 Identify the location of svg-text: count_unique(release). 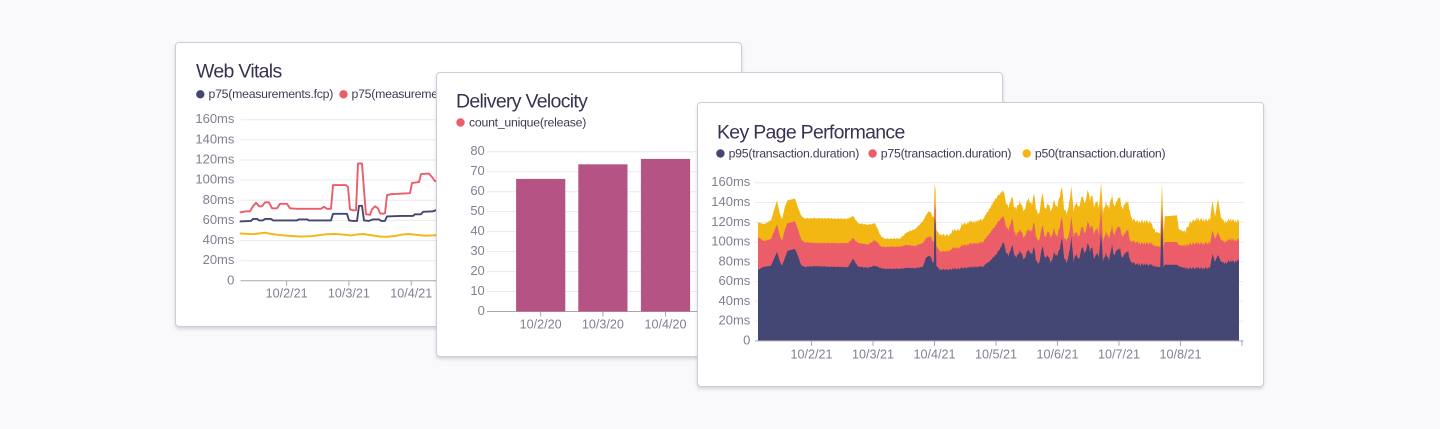
(527, 123).